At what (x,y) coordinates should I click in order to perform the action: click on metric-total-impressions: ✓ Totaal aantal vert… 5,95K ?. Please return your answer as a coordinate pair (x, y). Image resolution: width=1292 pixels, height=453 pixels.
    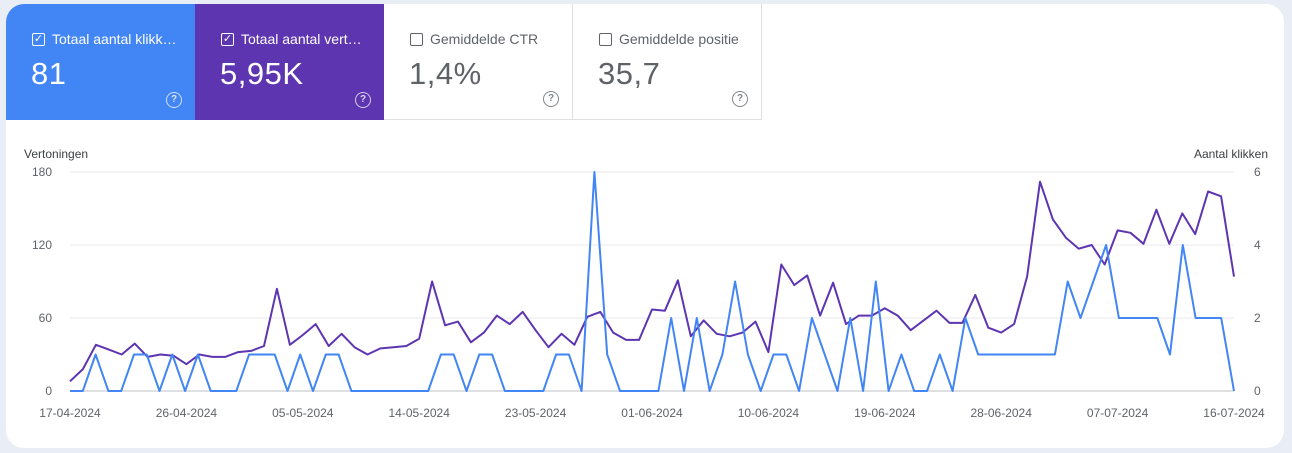
    Looking at the image, I should click on (289, 62).